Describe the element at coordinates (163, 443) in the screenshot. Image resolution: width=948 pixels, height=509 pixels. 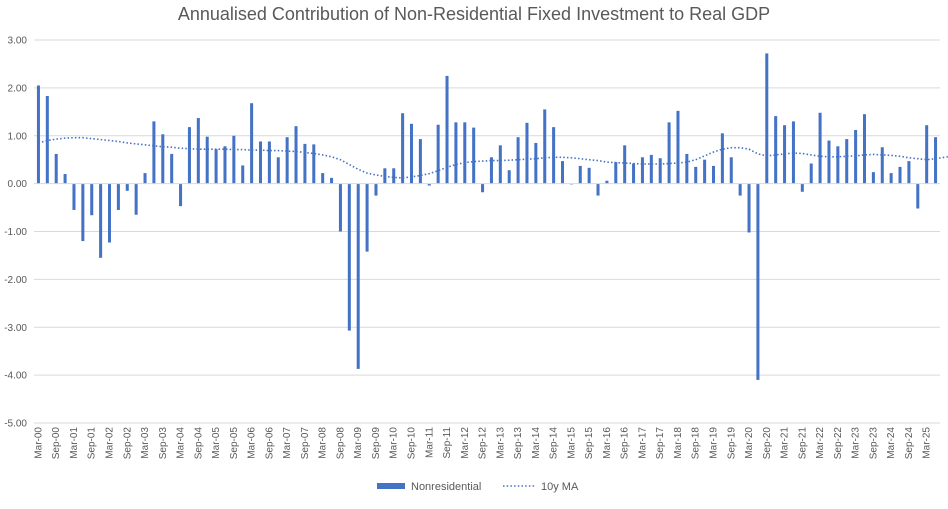
I see `x-tick-label: Sep-03` at that location.